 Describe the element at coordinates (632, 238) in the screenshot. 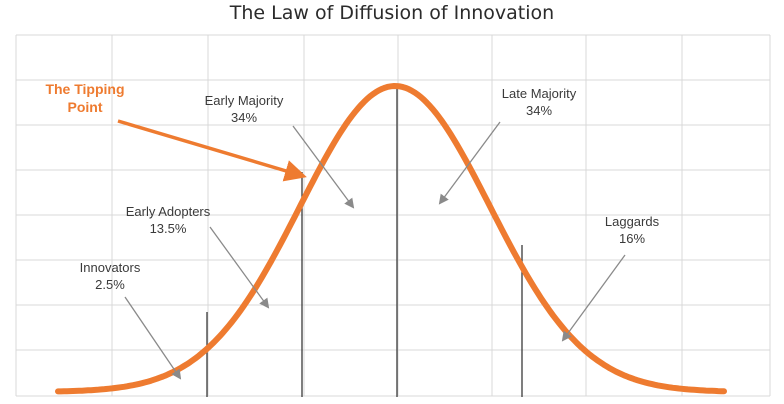

I see `laggards-percent: 16%` at that location.